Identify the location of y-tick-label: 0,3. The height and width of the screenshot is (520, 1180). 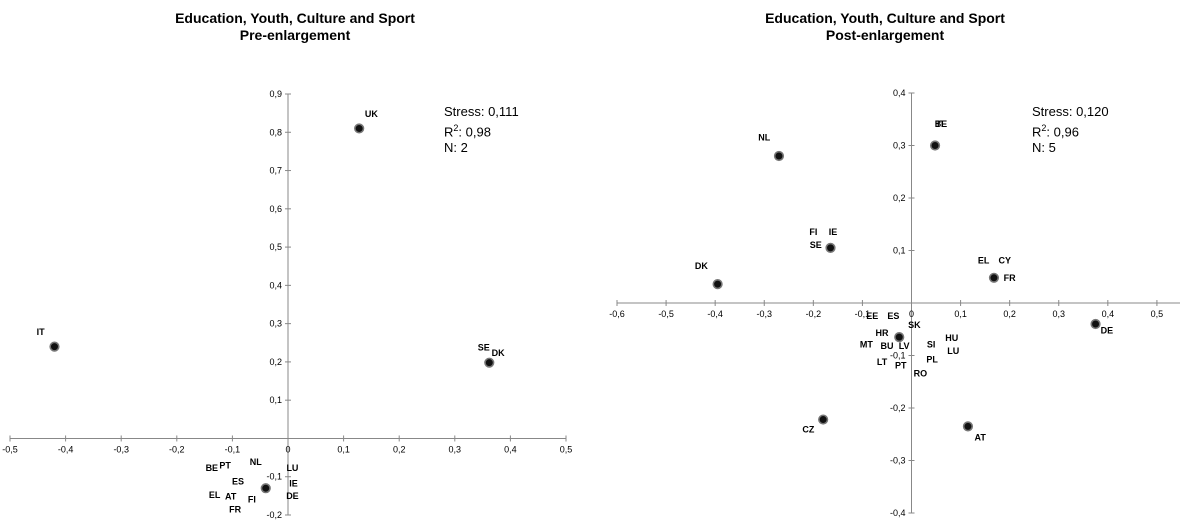
(275, 324).